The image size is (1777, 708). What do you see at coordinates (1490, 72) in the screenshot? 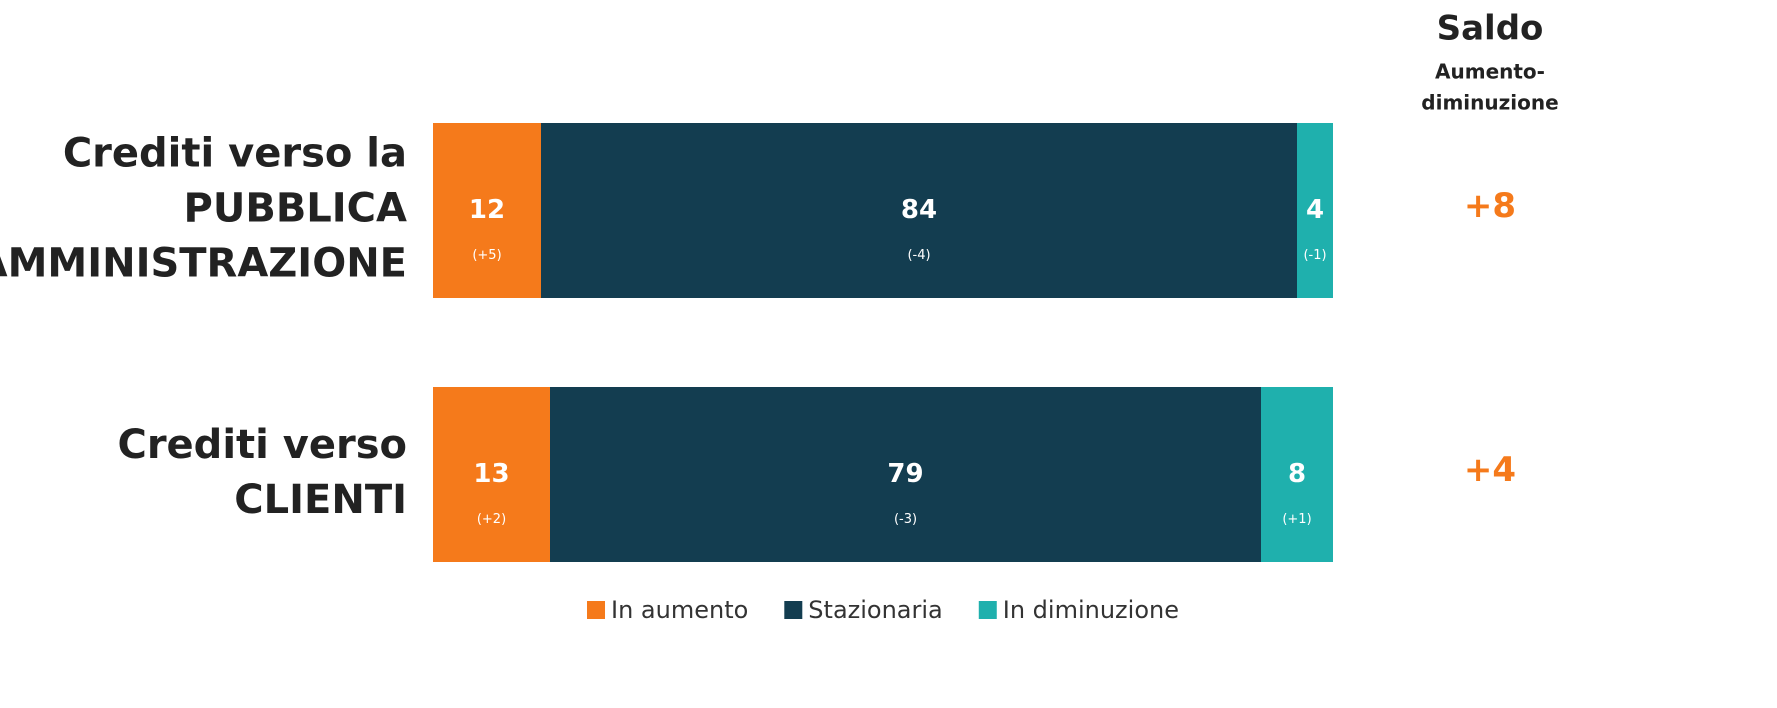
I see `saldo-subtitle: Aumento-` at bounding box center [1490, 72].